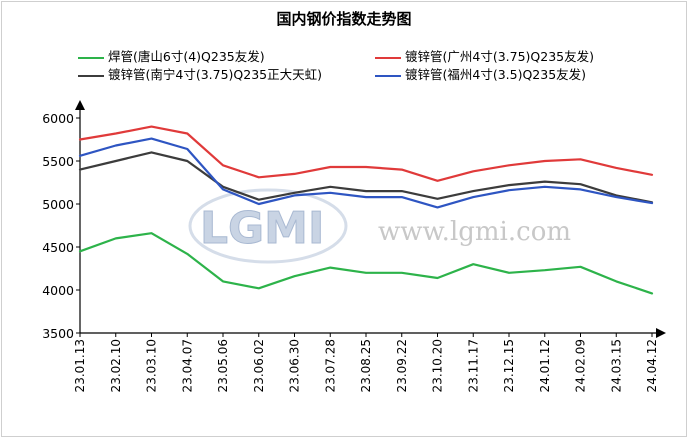 This screenshot has width=688, height=438. I want to click on legend-item-1: 焊管(唐山6寸(4)Q235友发), so click(171, 55).